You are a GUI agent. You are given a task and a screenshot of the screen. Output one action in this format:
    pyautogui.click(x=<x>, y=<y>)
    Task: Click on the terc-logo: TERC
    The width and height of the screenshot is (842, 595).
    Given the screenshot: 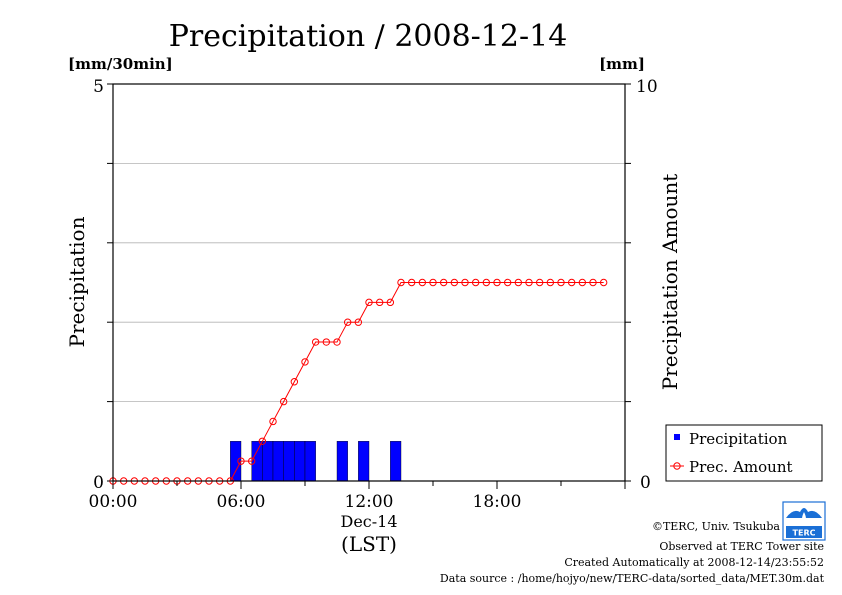 What is the action you would take?
    pyautogui.click(x=804, y=521)
    